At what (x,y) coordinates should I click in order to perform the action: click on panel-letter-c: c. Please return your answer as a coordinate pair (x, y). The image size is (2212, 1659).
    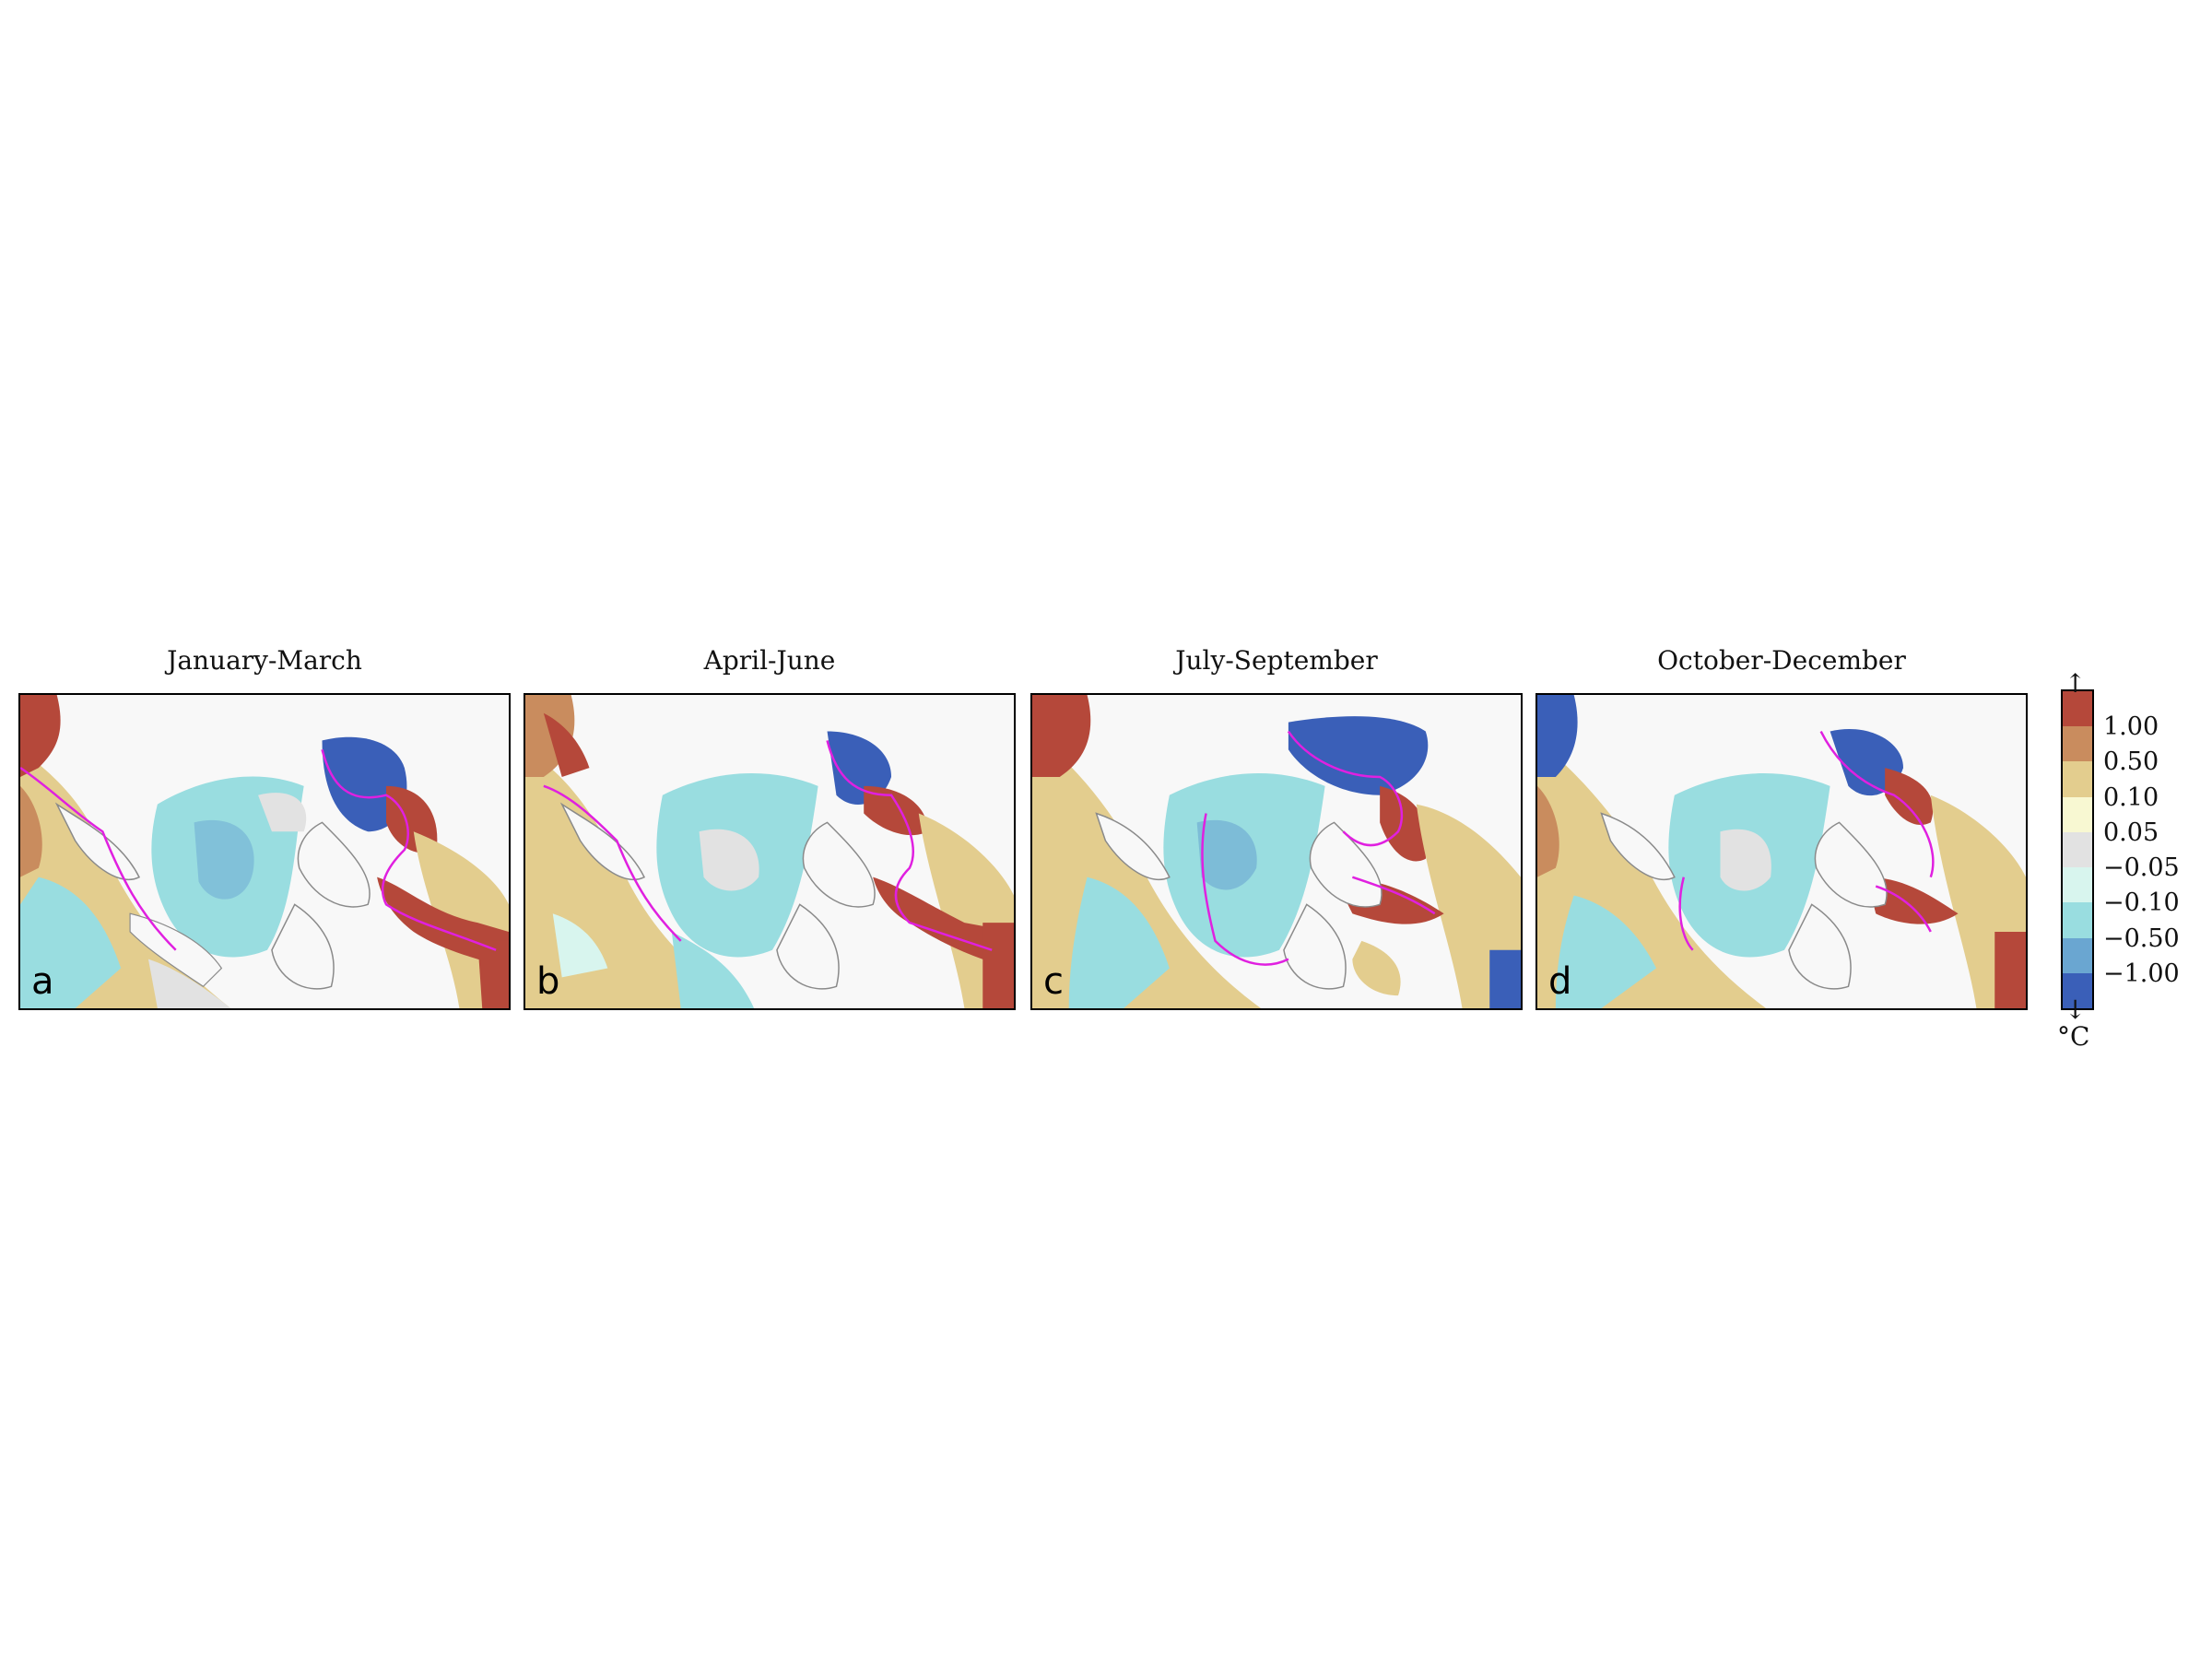
    Looking at the image, I should click on (1053, 981).